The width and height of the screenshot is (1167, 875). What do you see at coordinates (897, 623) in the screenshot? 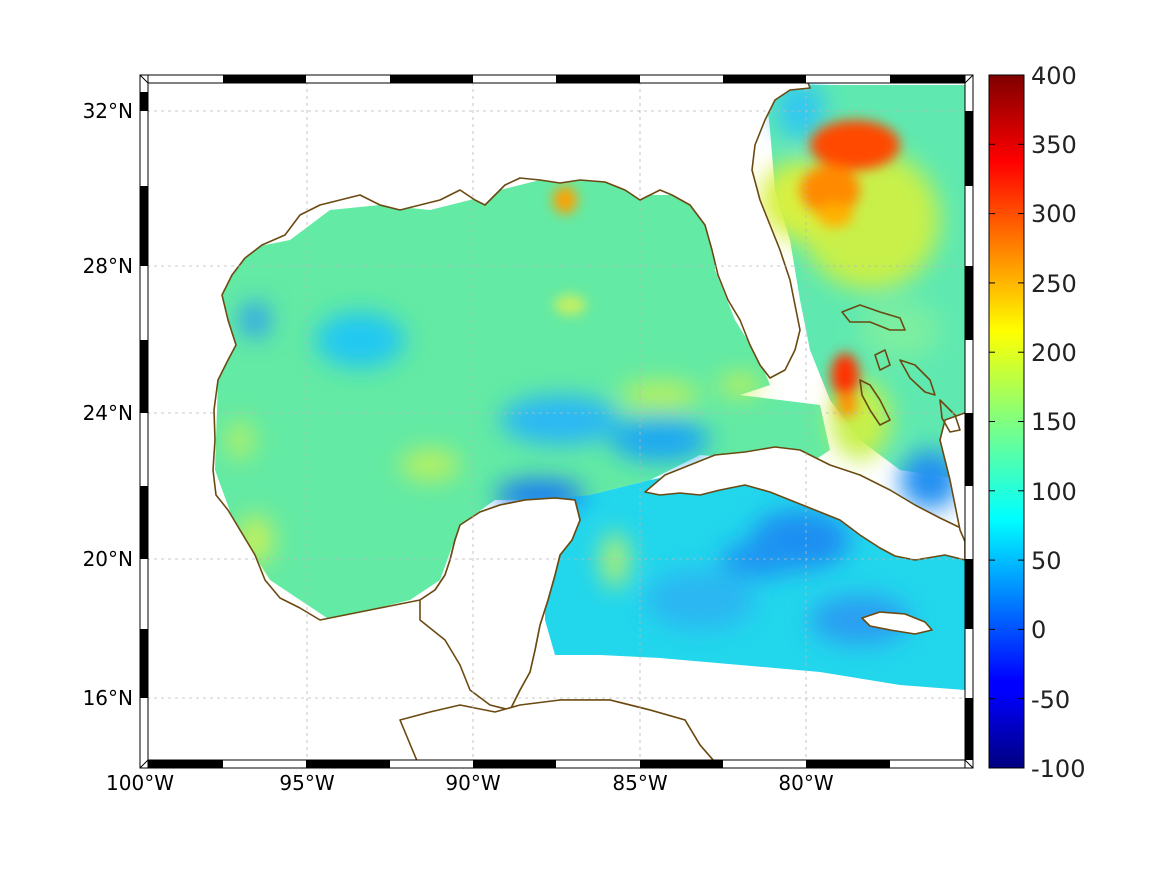
I see `jamaica` at bounding box center [897, 623].